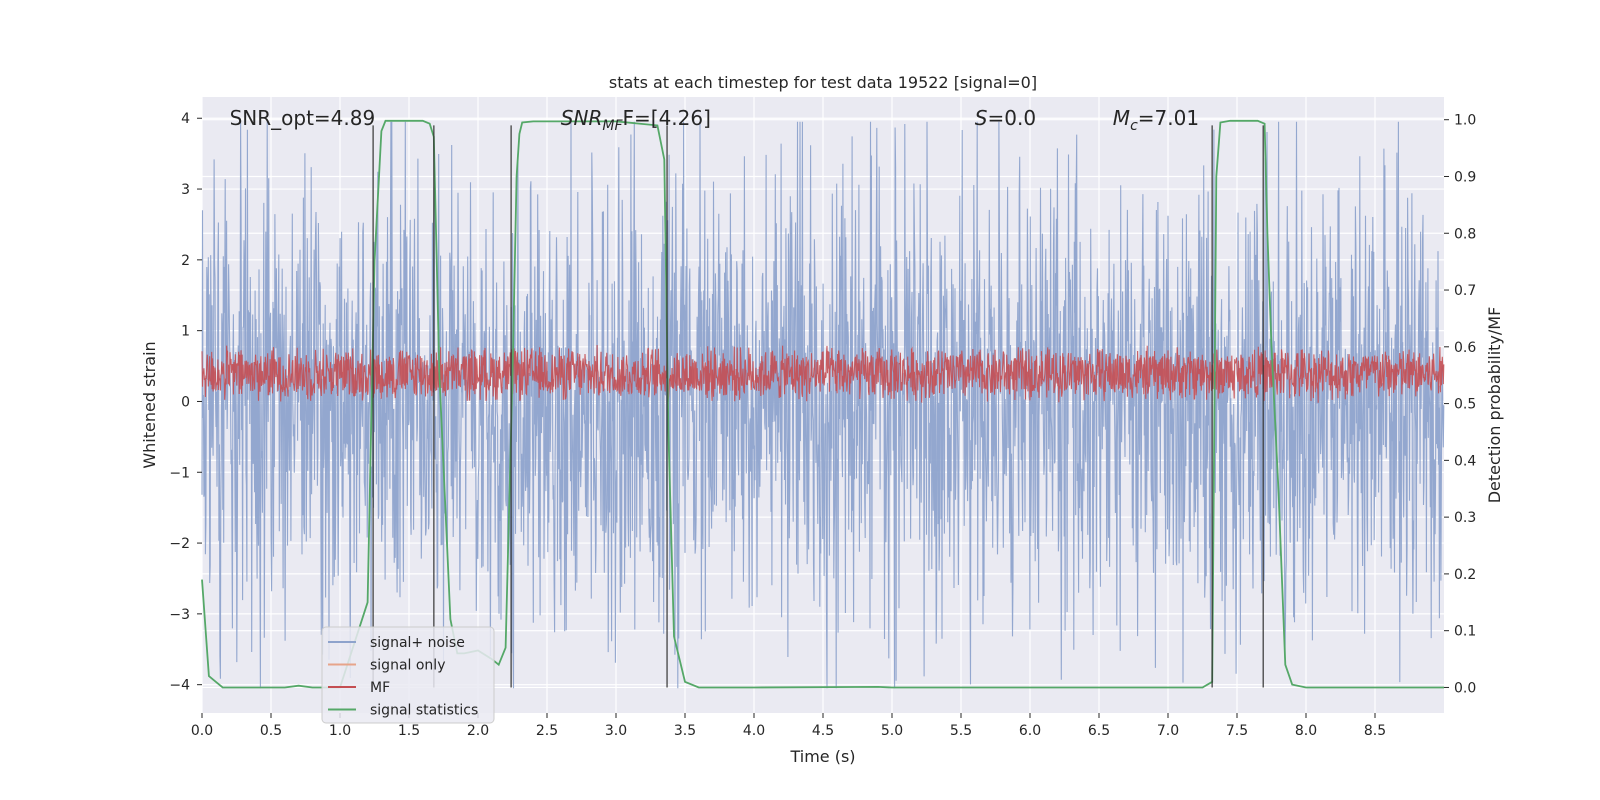  Describe the element at coordinates (616, 731) in the screenshot. I see `x-tick-label: 3.0` at that location.